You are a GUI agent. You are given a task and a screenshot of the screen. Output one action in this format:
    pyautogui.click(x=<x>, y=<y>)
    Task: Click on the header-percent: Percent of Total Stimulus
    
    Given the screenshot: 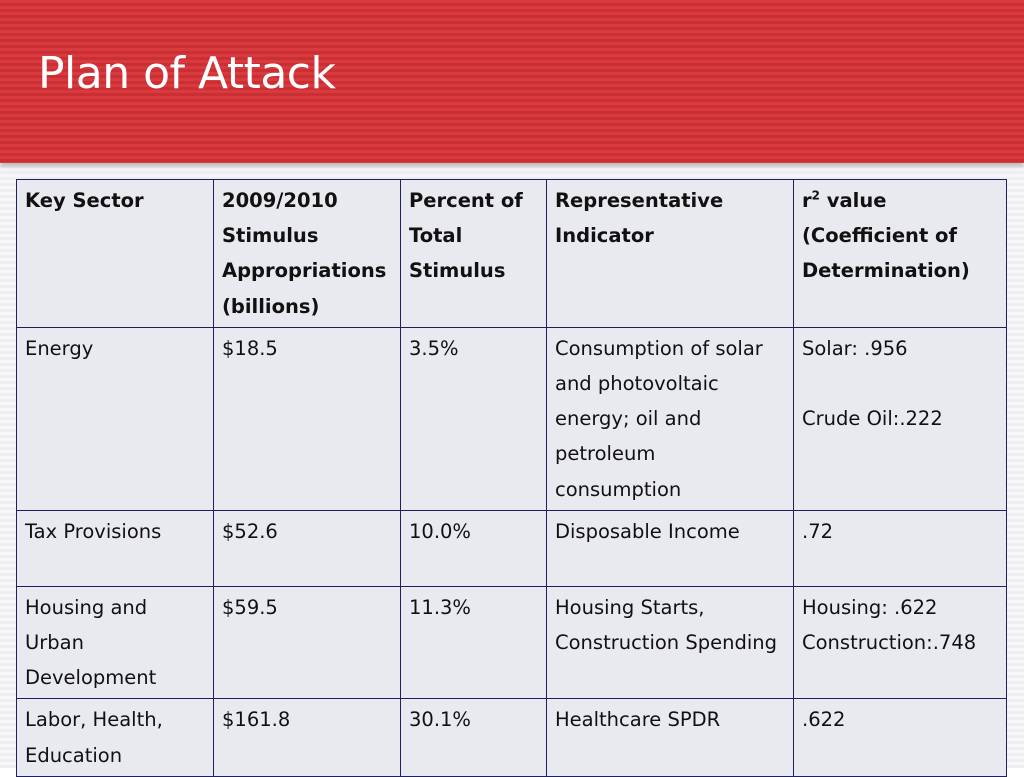 What is the action you would take?
    pyautogui.click(x=473, y=253)
    